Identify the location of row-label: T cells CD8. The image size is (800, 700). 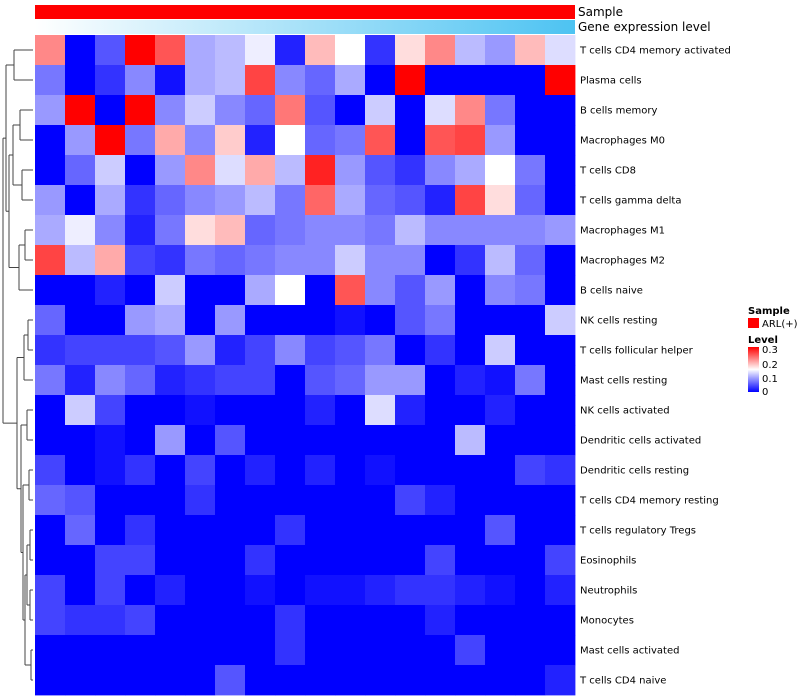
(607, 171).